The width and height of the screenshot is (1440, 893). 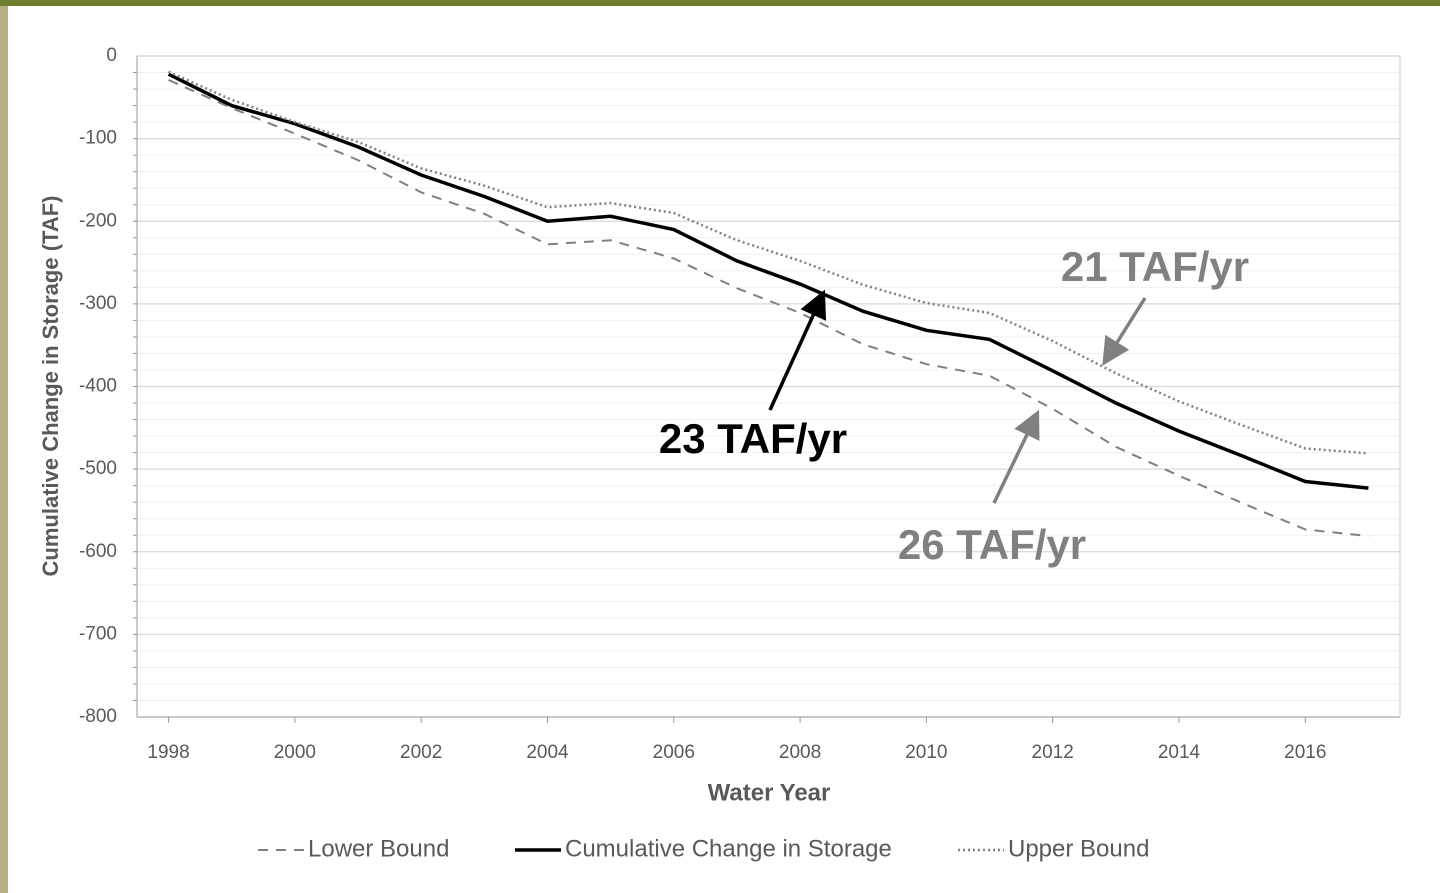 I want to click on legend-label: Upper Bound, so click(x=1078, y=848).